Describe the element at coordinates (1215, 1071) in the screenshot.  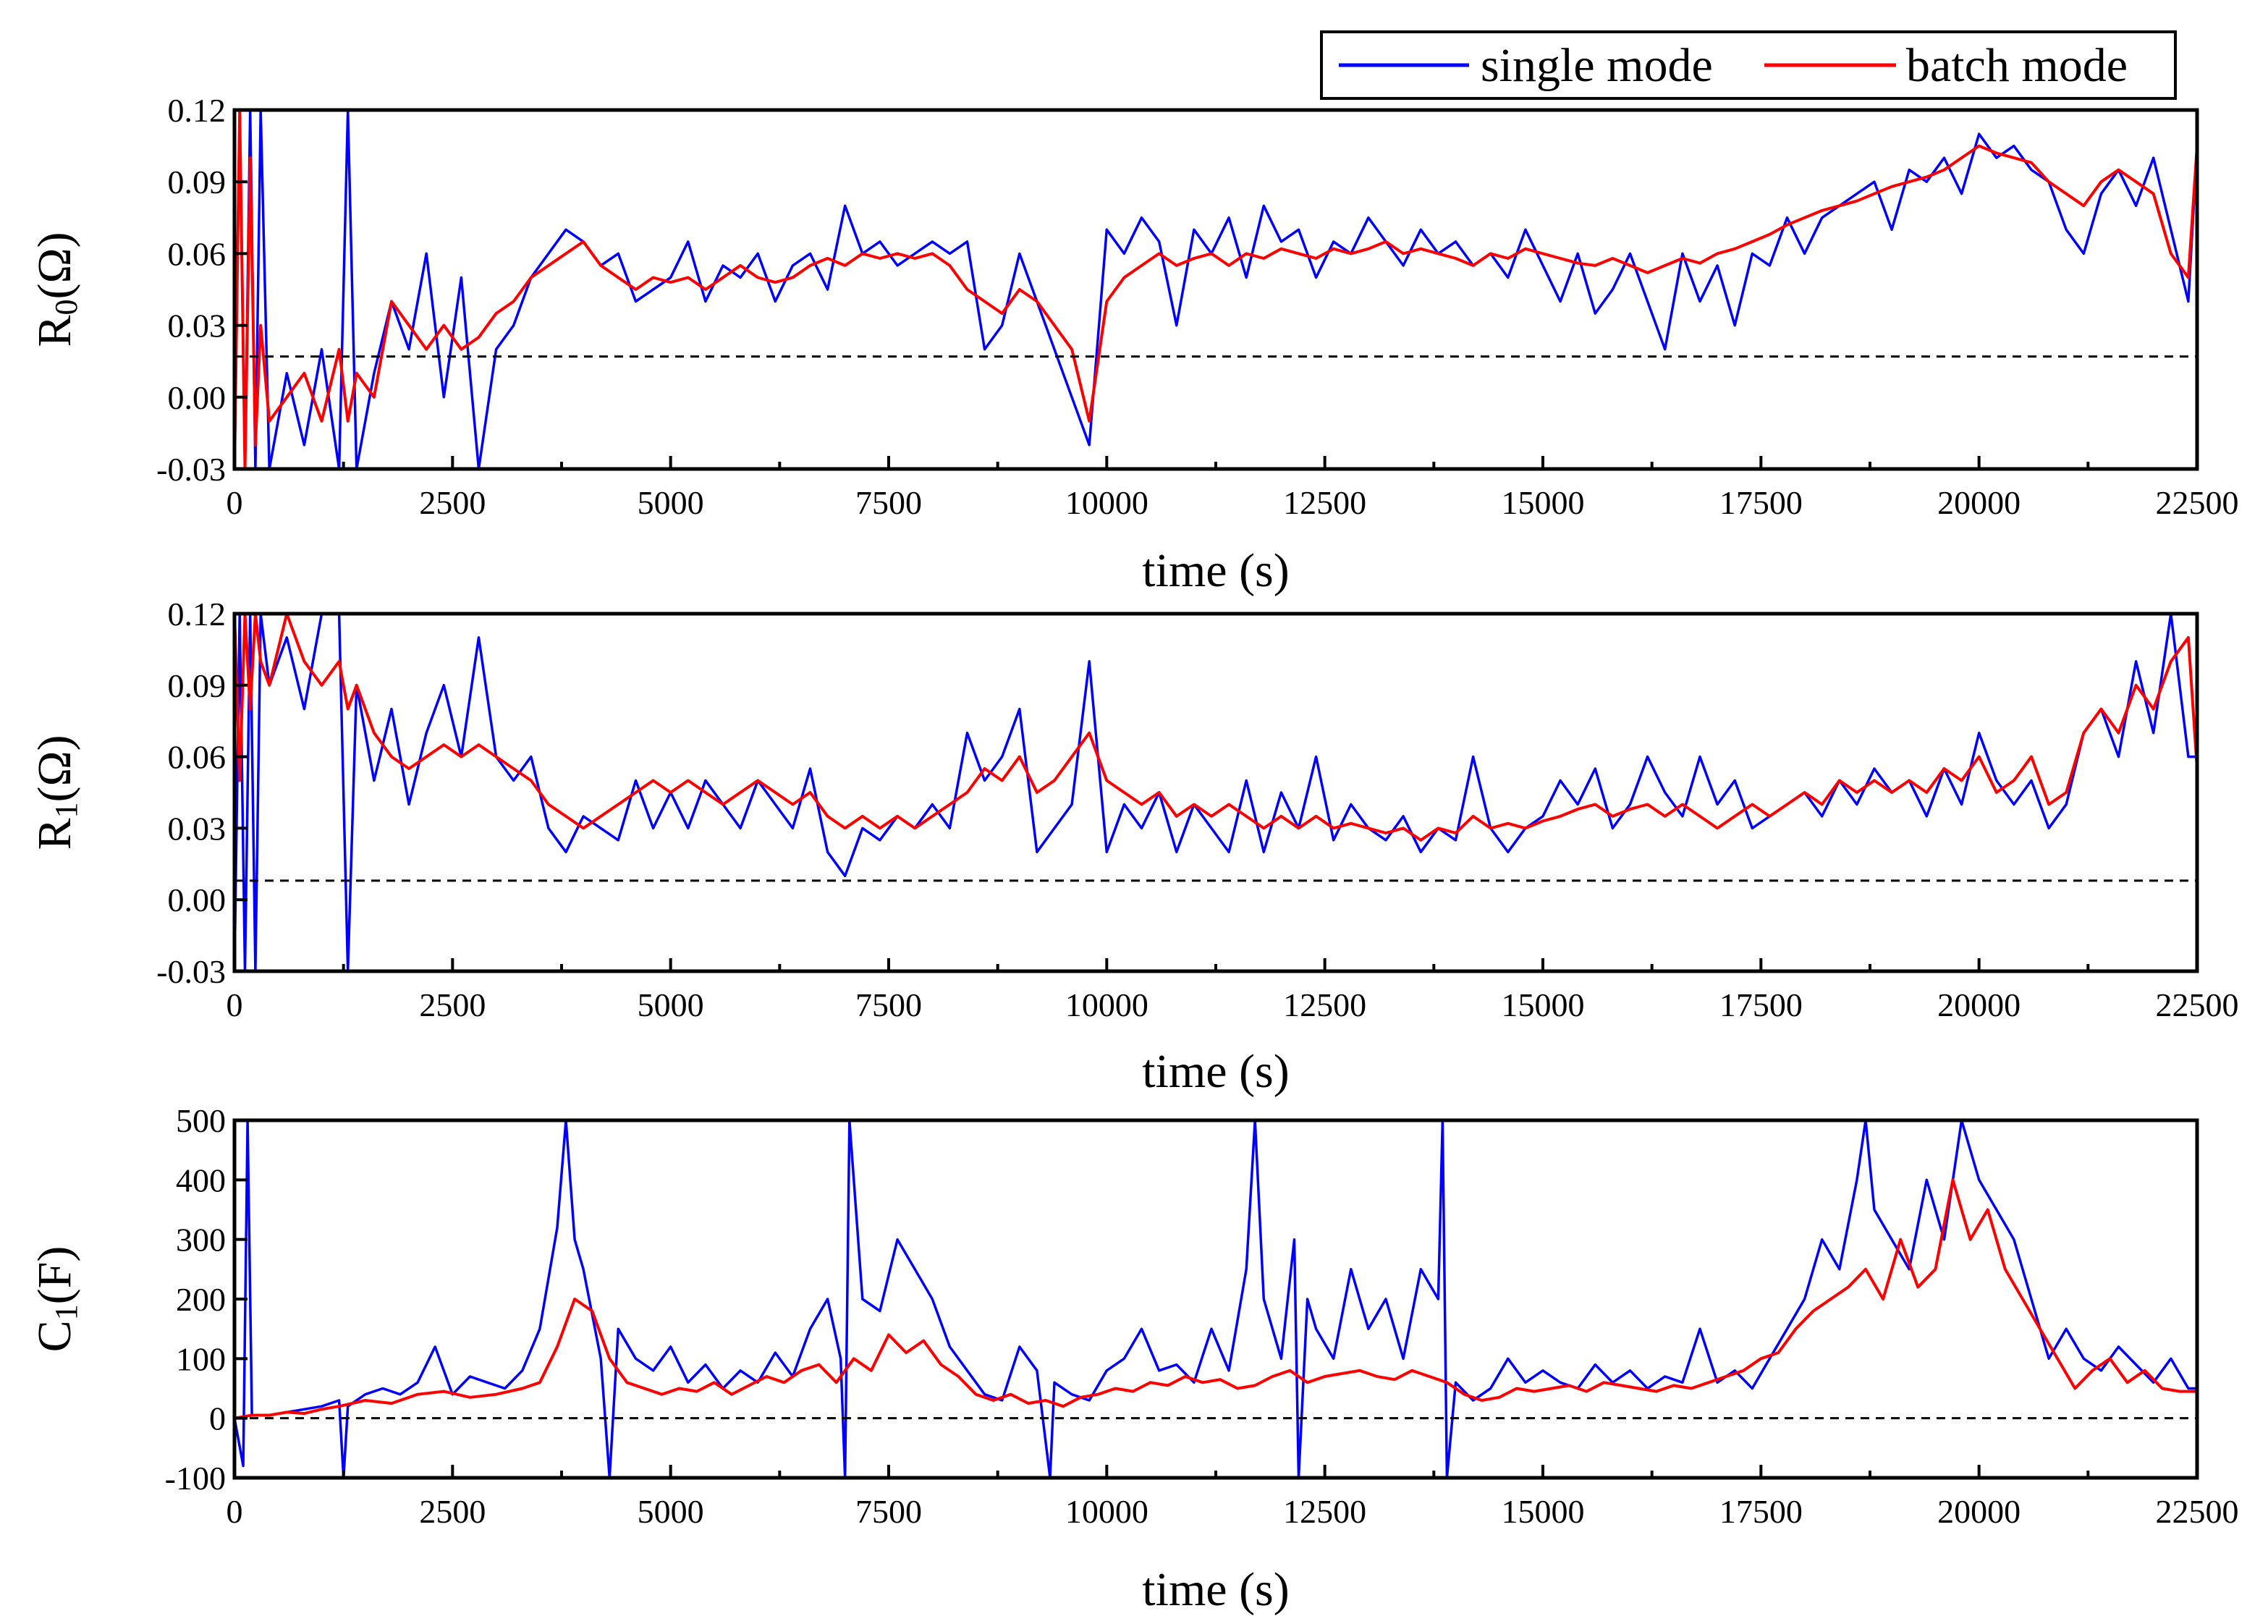
I see `r1-xlabel: time (s)` at that location.